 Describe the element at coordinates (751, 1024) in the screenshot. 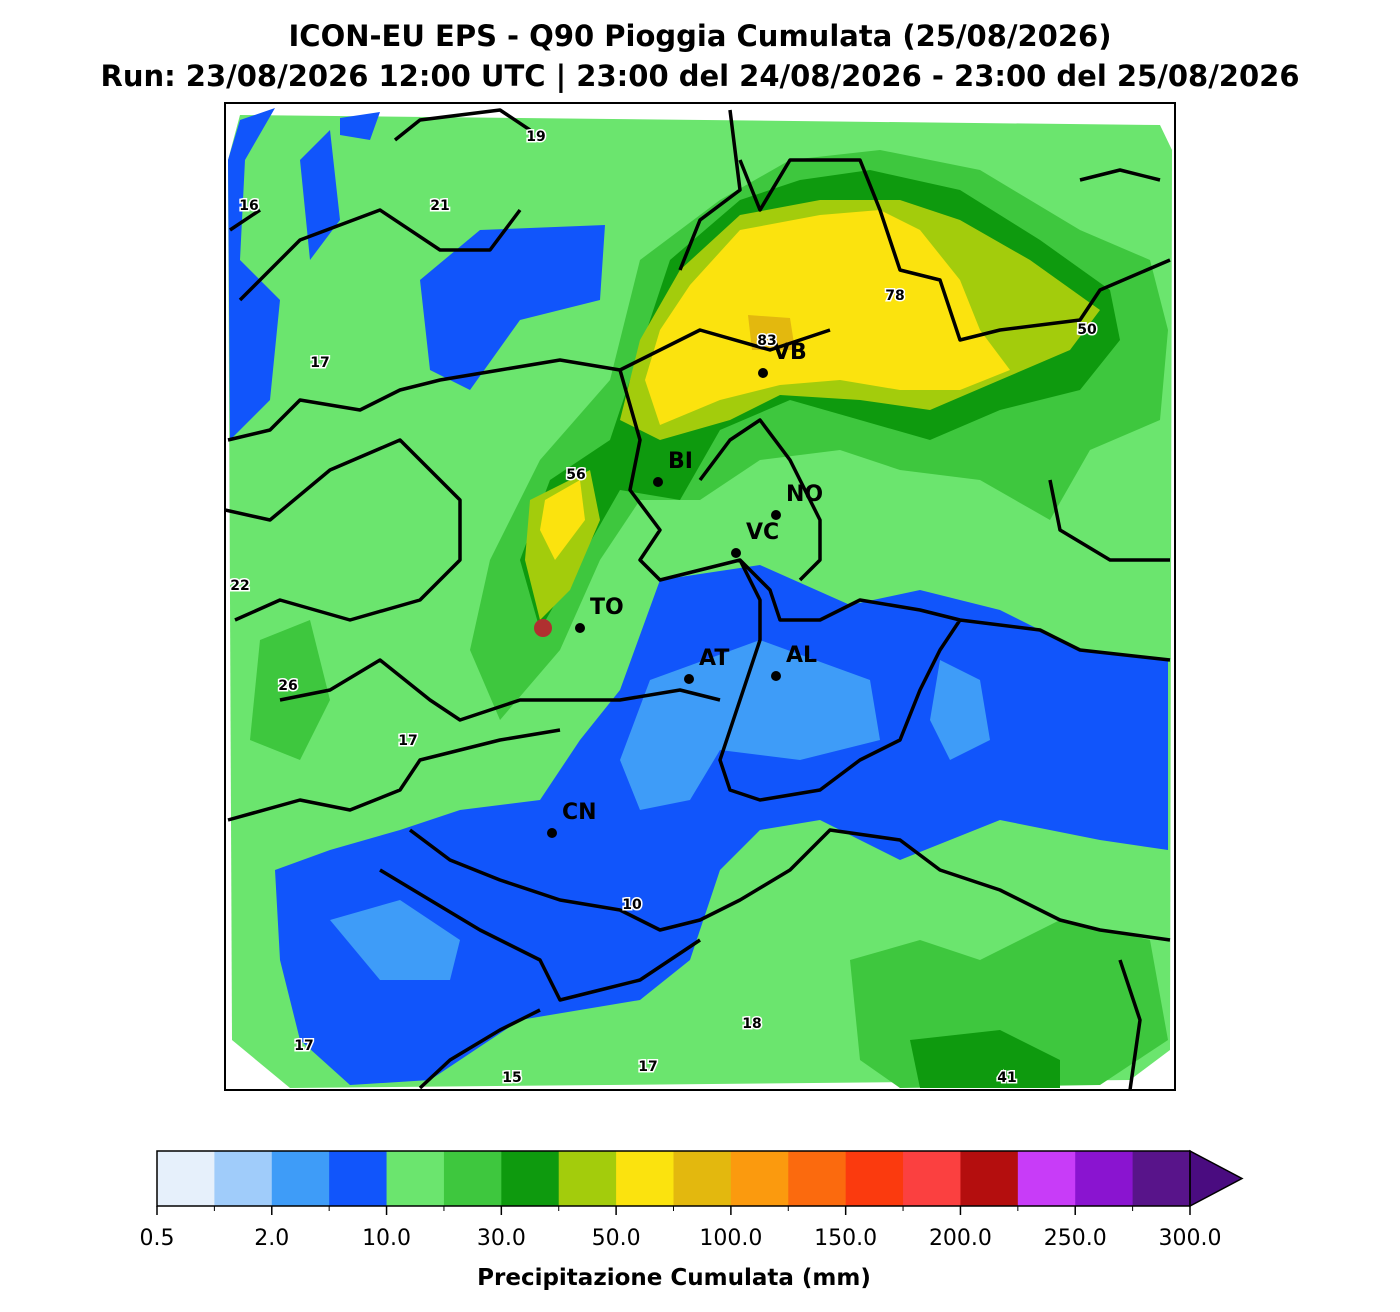

I see `value-label: 18` at that location.